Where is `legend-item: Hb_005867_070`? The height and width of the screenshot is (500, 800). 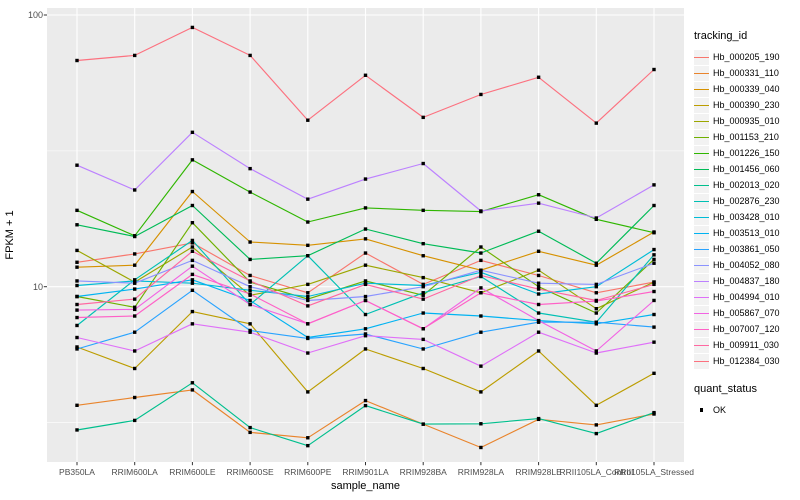
legend-item: Hb_005867_070 is located at coordinates (747, 313).